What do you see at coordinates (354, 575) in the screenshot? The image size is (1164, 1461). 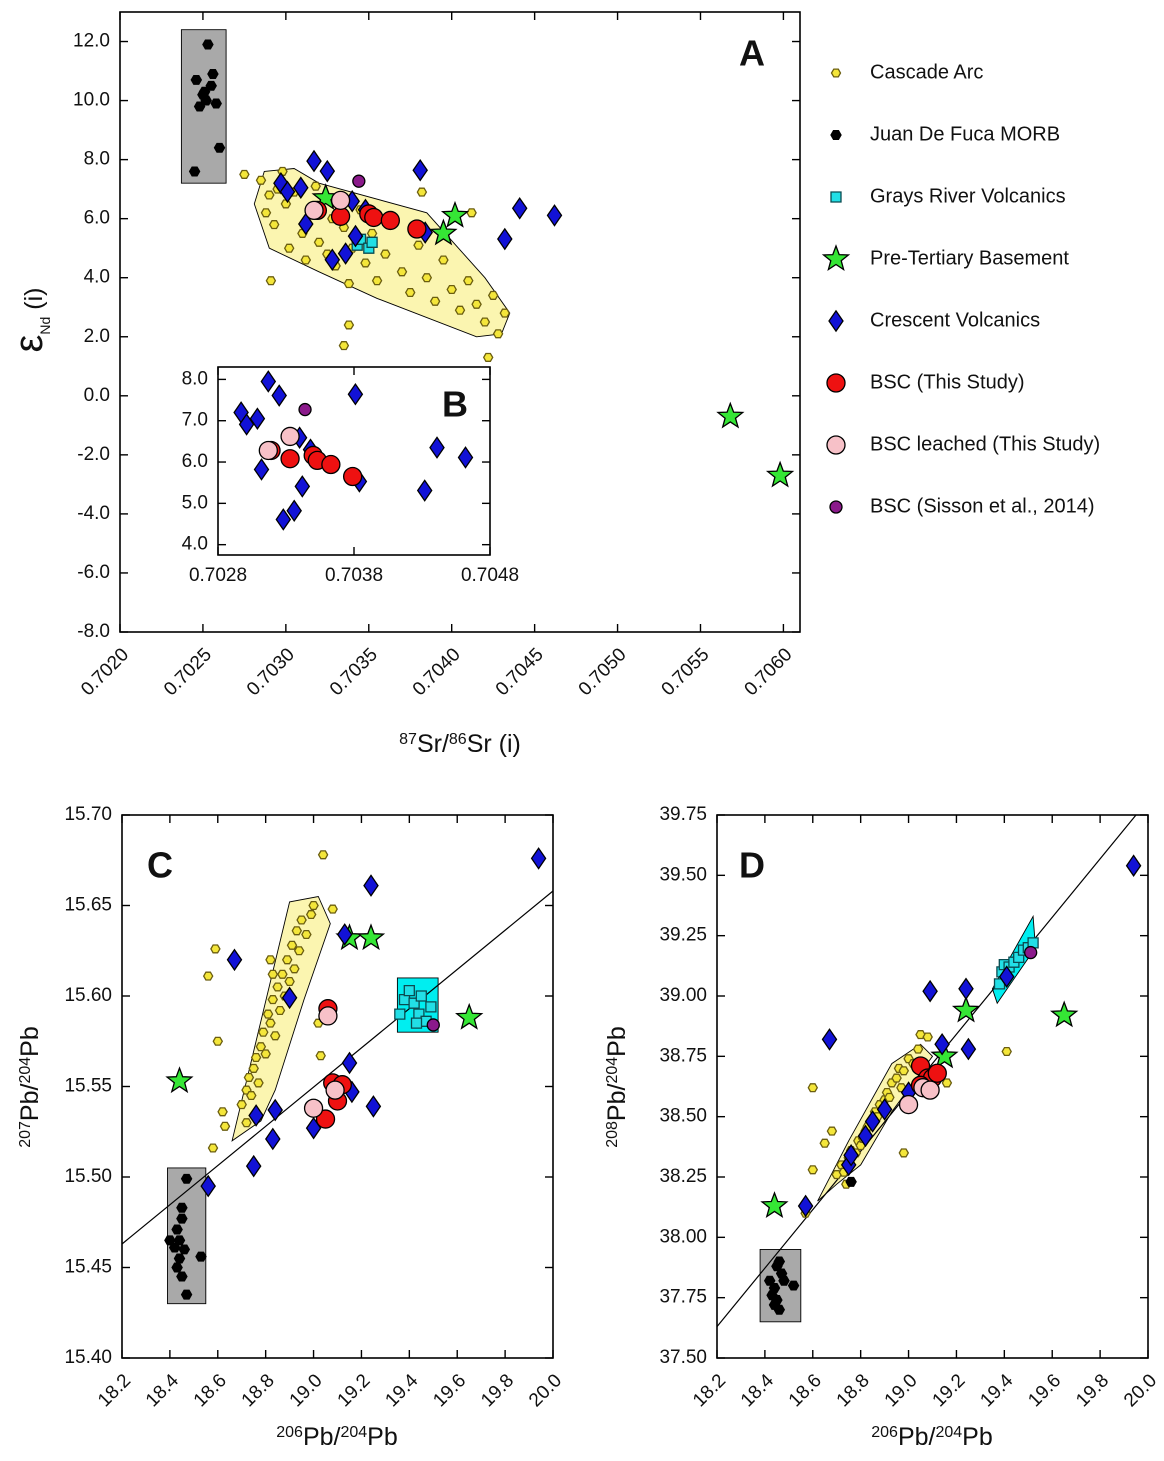 I see `x-tick-label: 0.7038` at bounding box center [354, 575].